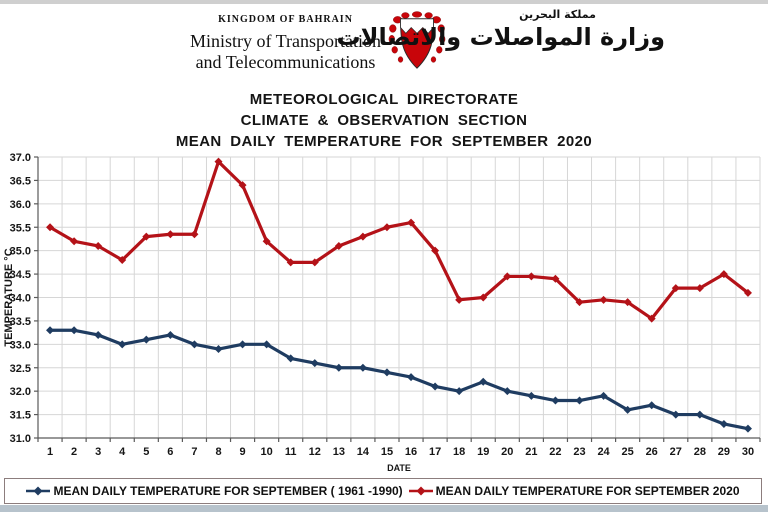  I want to click on kingdom-label: KINGDOM OF BAHRAIN, so click(285, 19).